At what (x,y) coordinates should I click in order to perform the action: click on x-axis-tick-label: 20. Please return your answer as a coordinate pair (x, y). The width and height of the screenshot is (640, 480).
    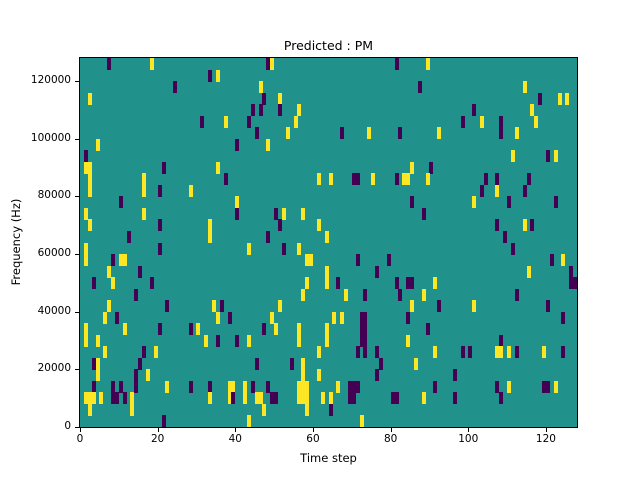
    Looking at the image, I should click on (157, 439).